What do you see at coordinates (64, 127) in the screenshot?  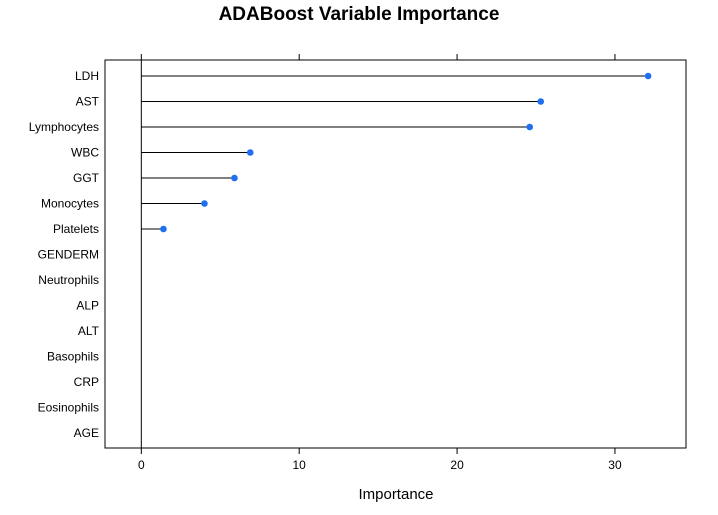 I see `category-label: Lymphocytes` at bounding box center [64, 127].